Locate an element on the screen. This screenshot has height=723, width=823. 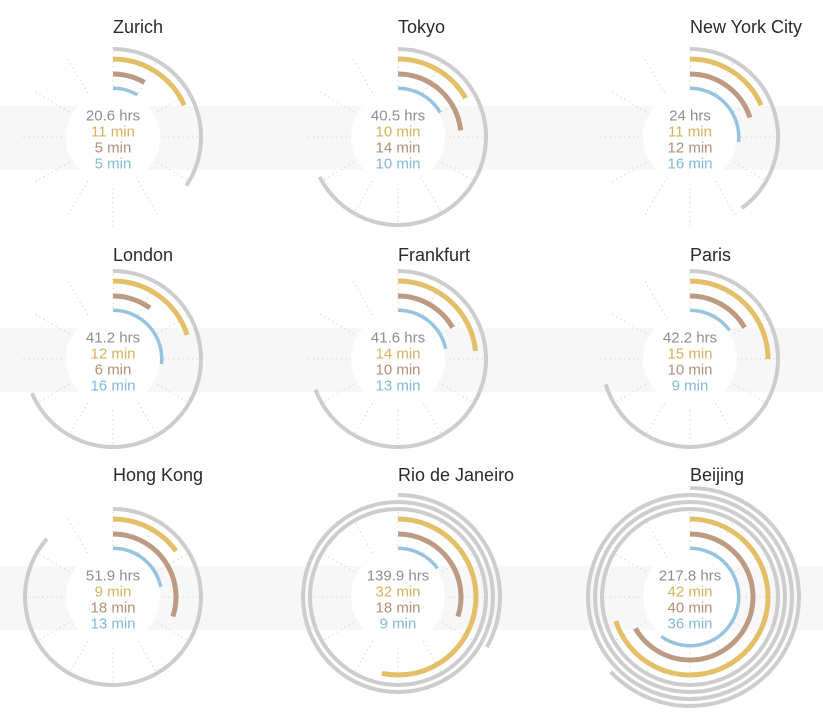
gold-minutes-label: 9 min is located at coordinates (113, 592).